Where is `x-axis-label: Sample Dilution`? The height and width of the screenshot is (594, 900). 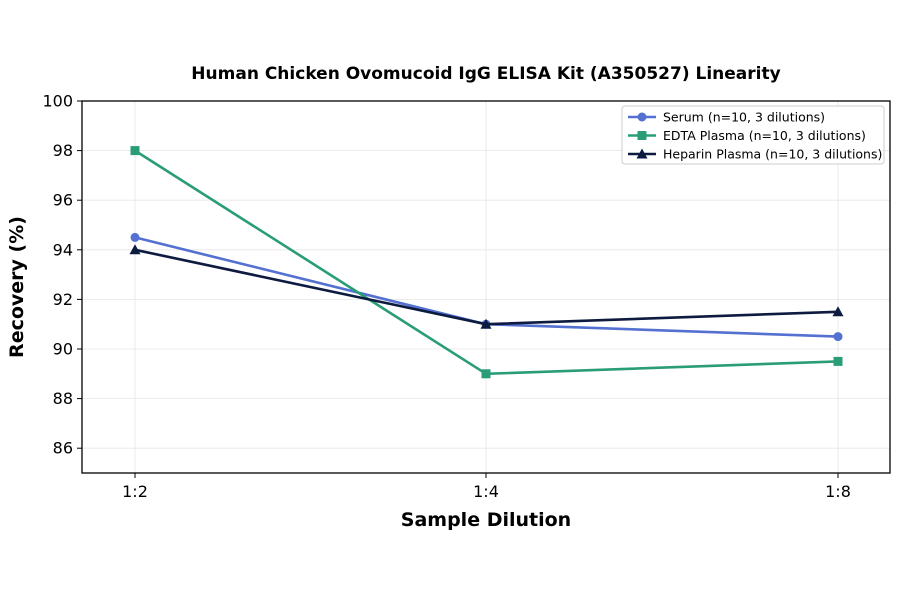
x-axis-label: Sample Dilution is located at coordinates (486, 520).